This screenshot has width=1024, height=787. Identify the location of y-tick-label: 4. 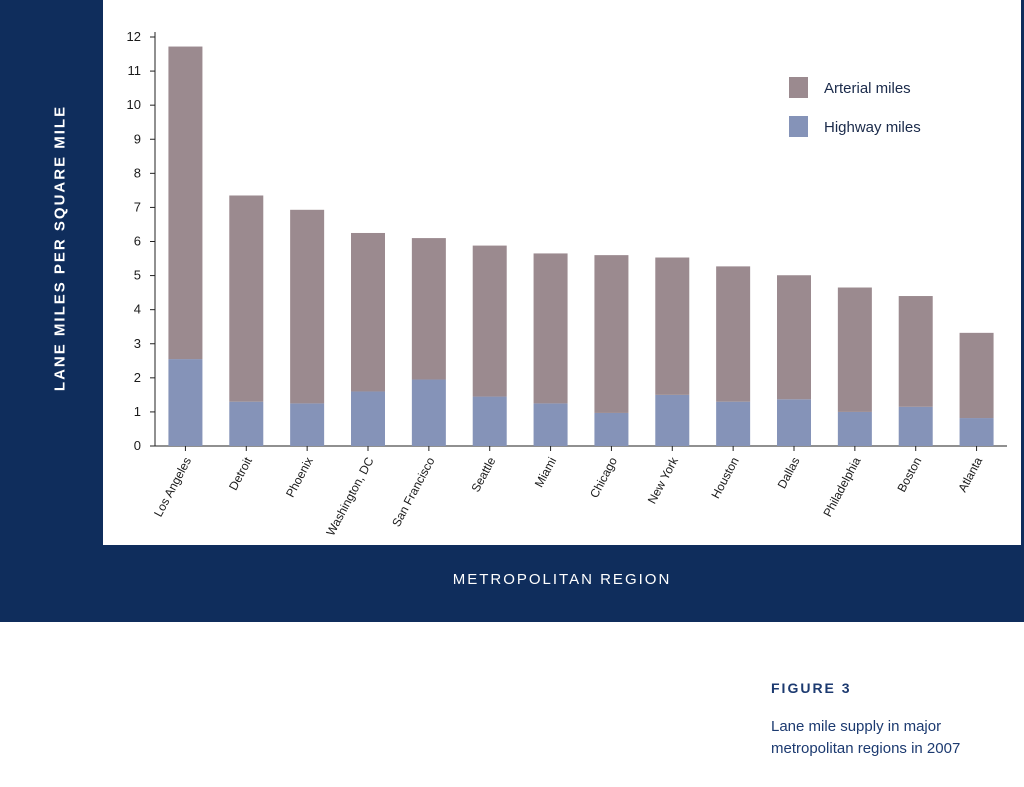
(137, 309).